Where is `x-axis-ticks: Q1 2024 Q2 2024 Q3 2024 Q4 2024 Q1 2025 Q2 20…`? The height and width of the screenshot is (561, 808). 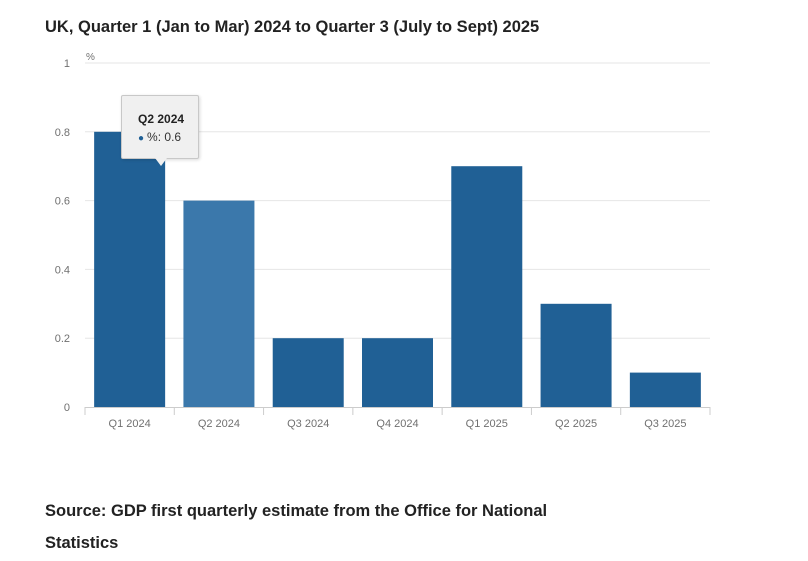 x-axis-ticks: Q1 2024 Q2 2024 Q3 2024 Q4 2024 Q1 2025 Q2 20… is located at coordinates (398, 424).